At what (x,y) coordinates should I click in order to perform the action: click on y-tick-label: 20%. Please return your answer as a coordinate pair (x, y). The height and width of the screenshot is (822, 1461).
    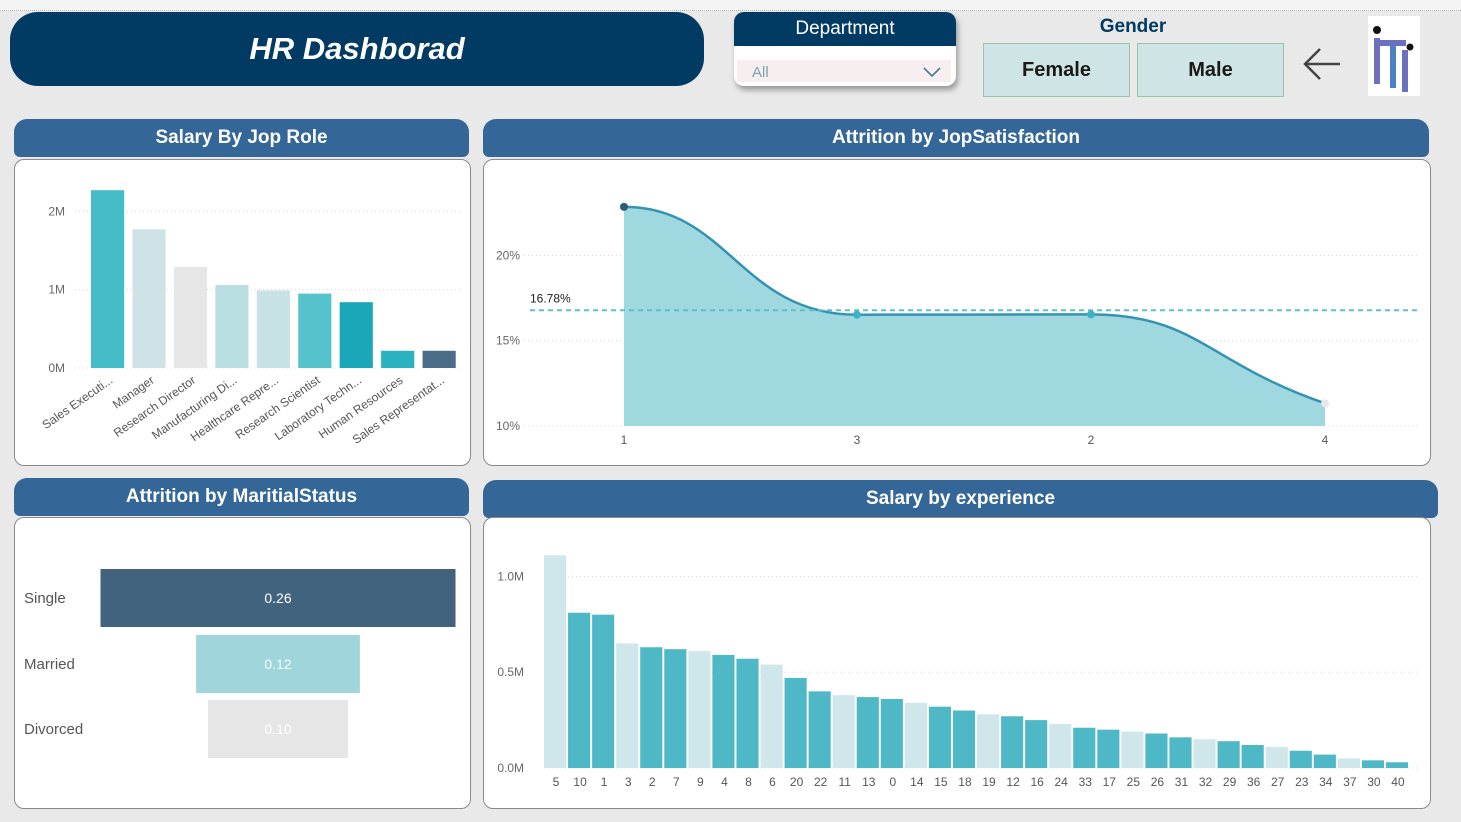
    Looking at the image, I should click on (508, 255).